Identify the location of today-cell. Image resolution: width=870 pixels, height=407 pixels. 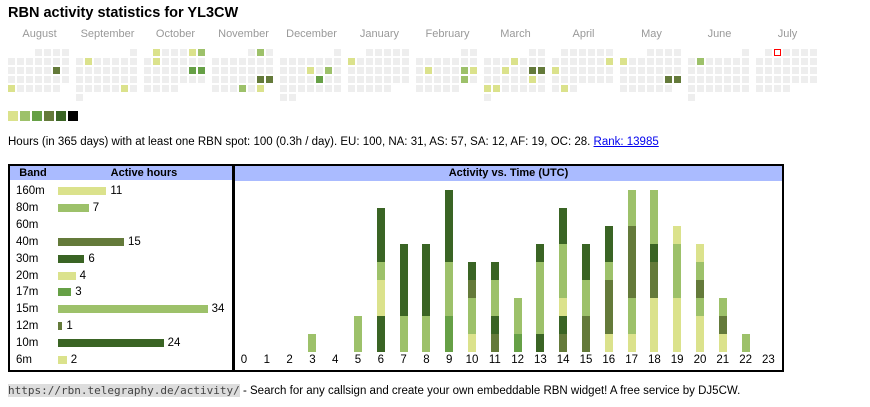
(777, 52).